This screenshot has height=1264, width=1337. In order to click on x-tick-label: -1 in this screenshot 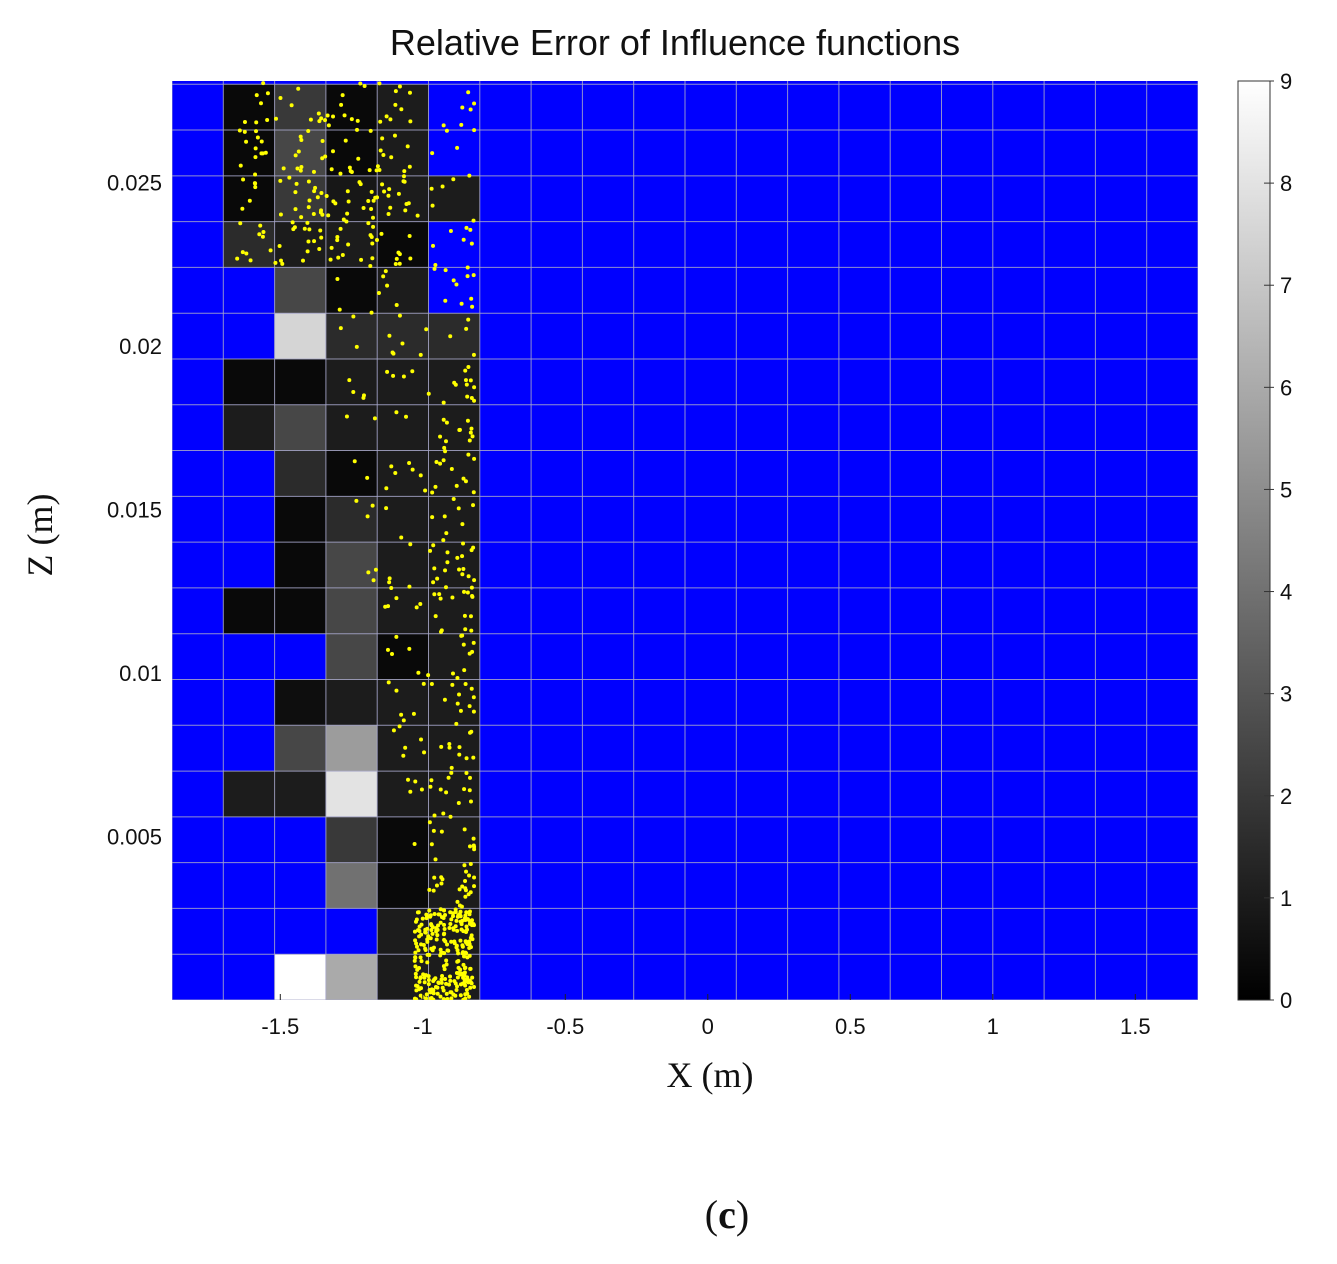, I will do `click(423, 1026)`.